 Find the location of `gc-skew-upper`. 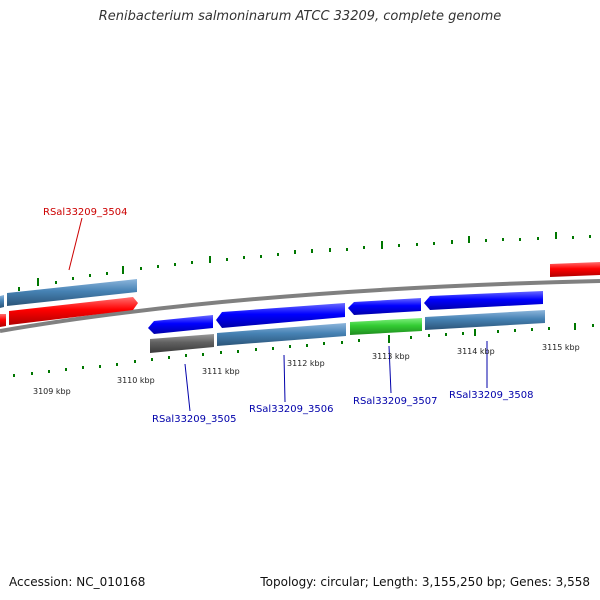

gc-skew-upper is located at coordinates (304, 261).